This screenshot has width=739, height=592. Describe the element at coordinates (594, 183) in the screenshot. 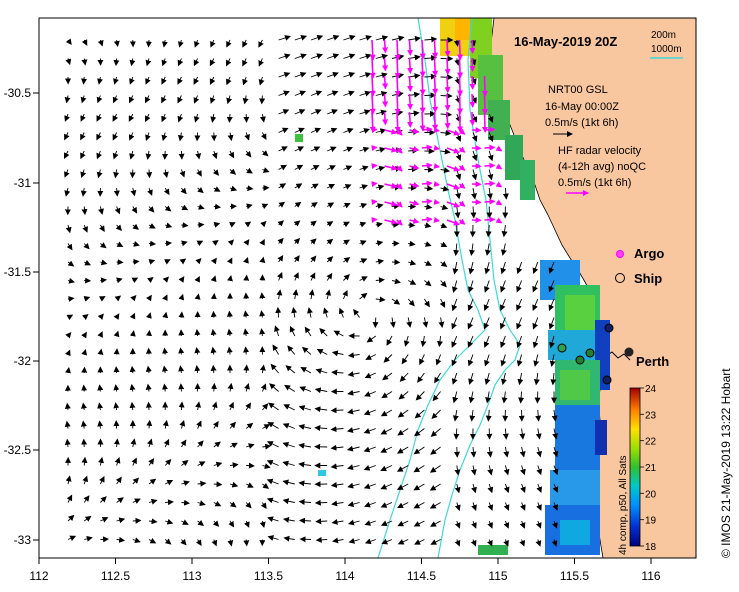

I see `hf-legend-line3: 0.5m/s (1kt 6h)` at that location.